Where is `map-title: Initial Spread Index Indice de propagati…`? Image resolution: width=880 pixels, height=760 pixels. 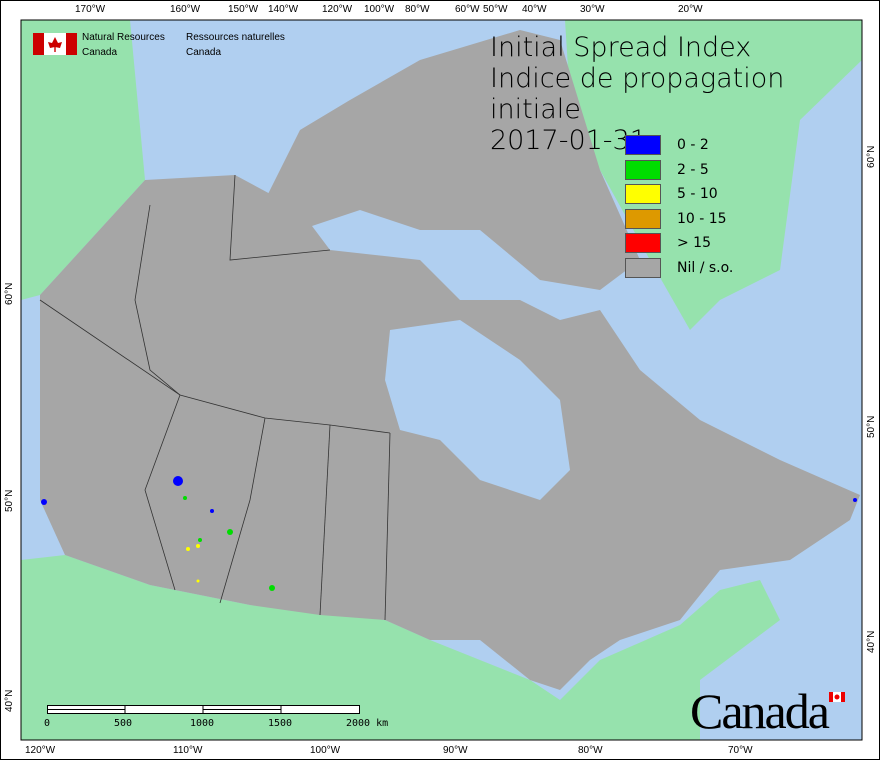
map-title: Initial Spread Index Indice de propagati… is located at coordinates (685, 94).